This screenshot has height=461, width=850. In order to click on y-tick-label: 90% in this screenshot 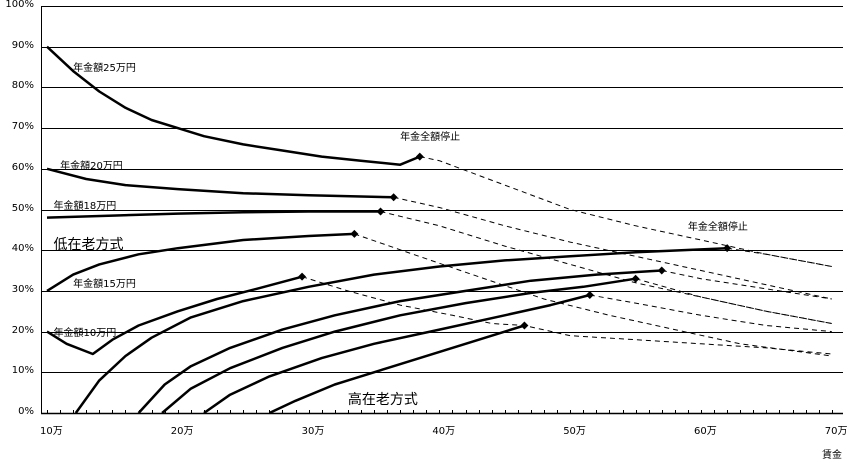, I will do `click(22, 45)`.